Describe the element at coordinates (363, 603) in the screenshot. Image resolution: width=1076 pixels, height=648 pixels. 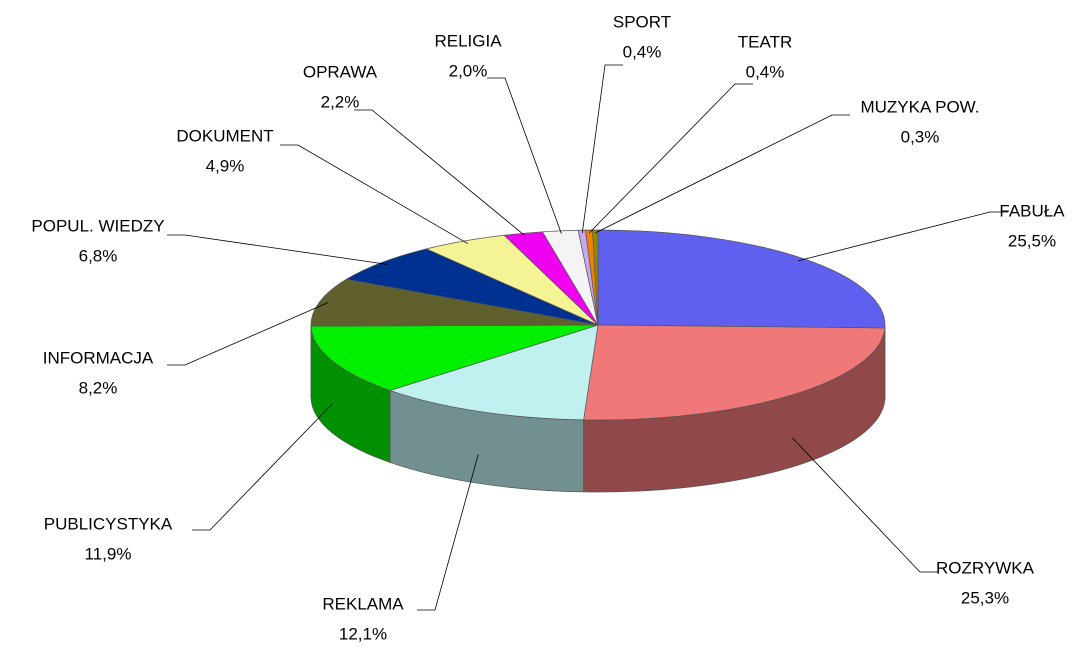
I see `slice-label: REKLAMA` at that location.